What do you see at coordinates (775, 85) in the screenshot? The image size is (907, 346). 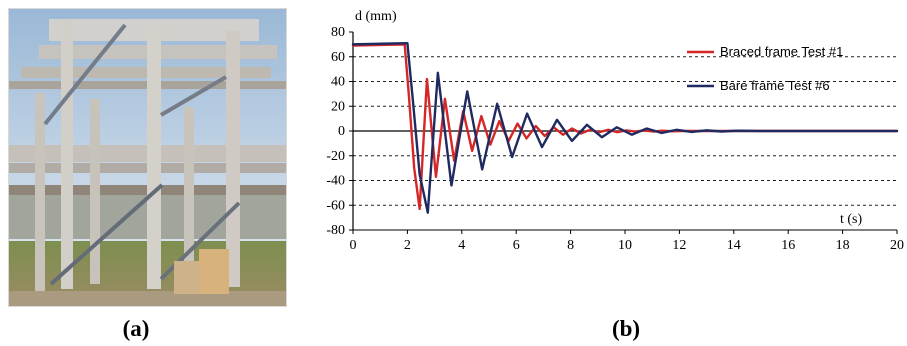 I see `legend-label-bare: Bare frame Test #6` at bounding box center [775, 85].